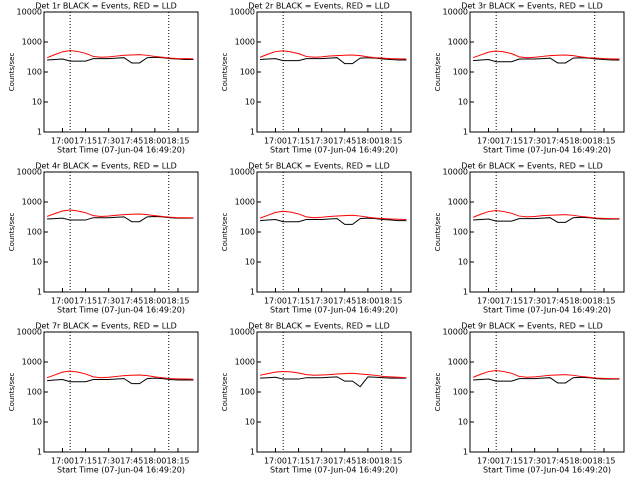  I want to click on chart-title: Det 6r BLACK = Events, RED = LLD, so click(532, 166).